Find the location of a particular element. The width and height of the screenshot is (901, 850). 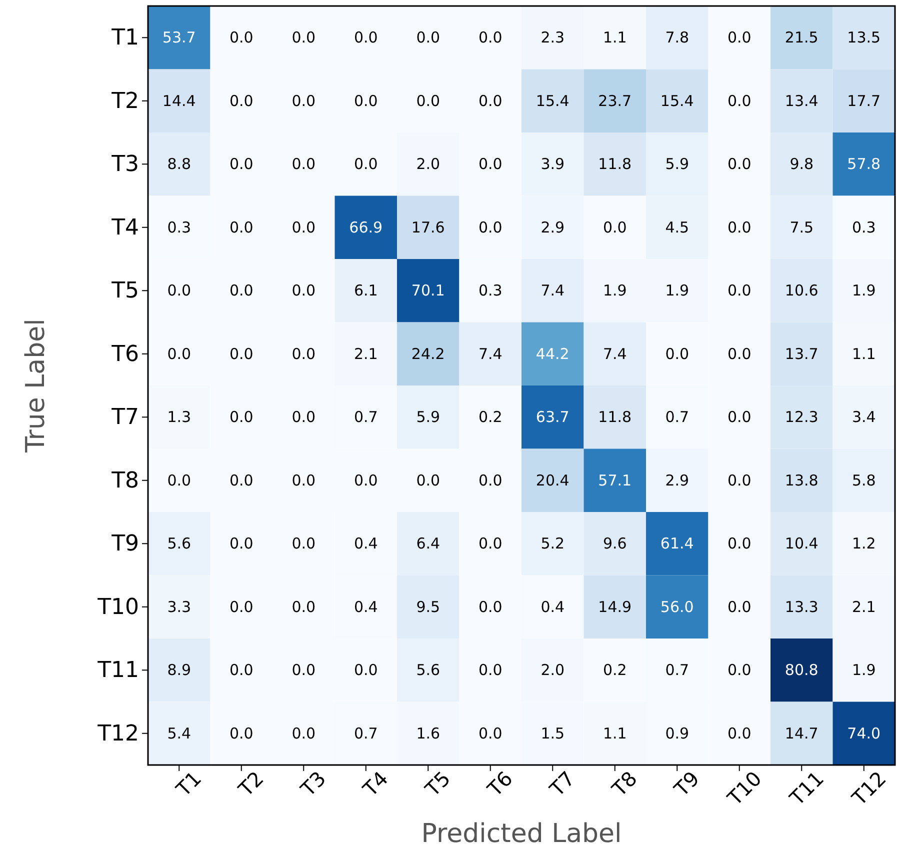

data-label: 23.7 is located at coordinates (615, 101).